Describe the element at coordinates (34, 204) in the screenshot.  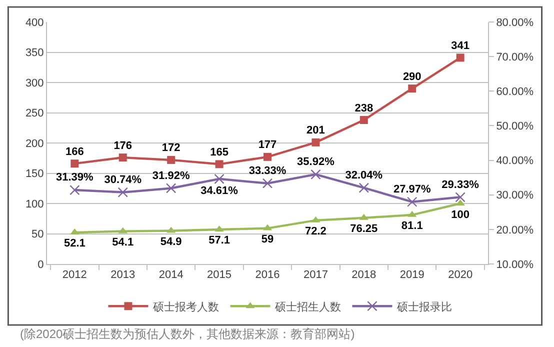
I see `y-tick-label: 100` at that location.